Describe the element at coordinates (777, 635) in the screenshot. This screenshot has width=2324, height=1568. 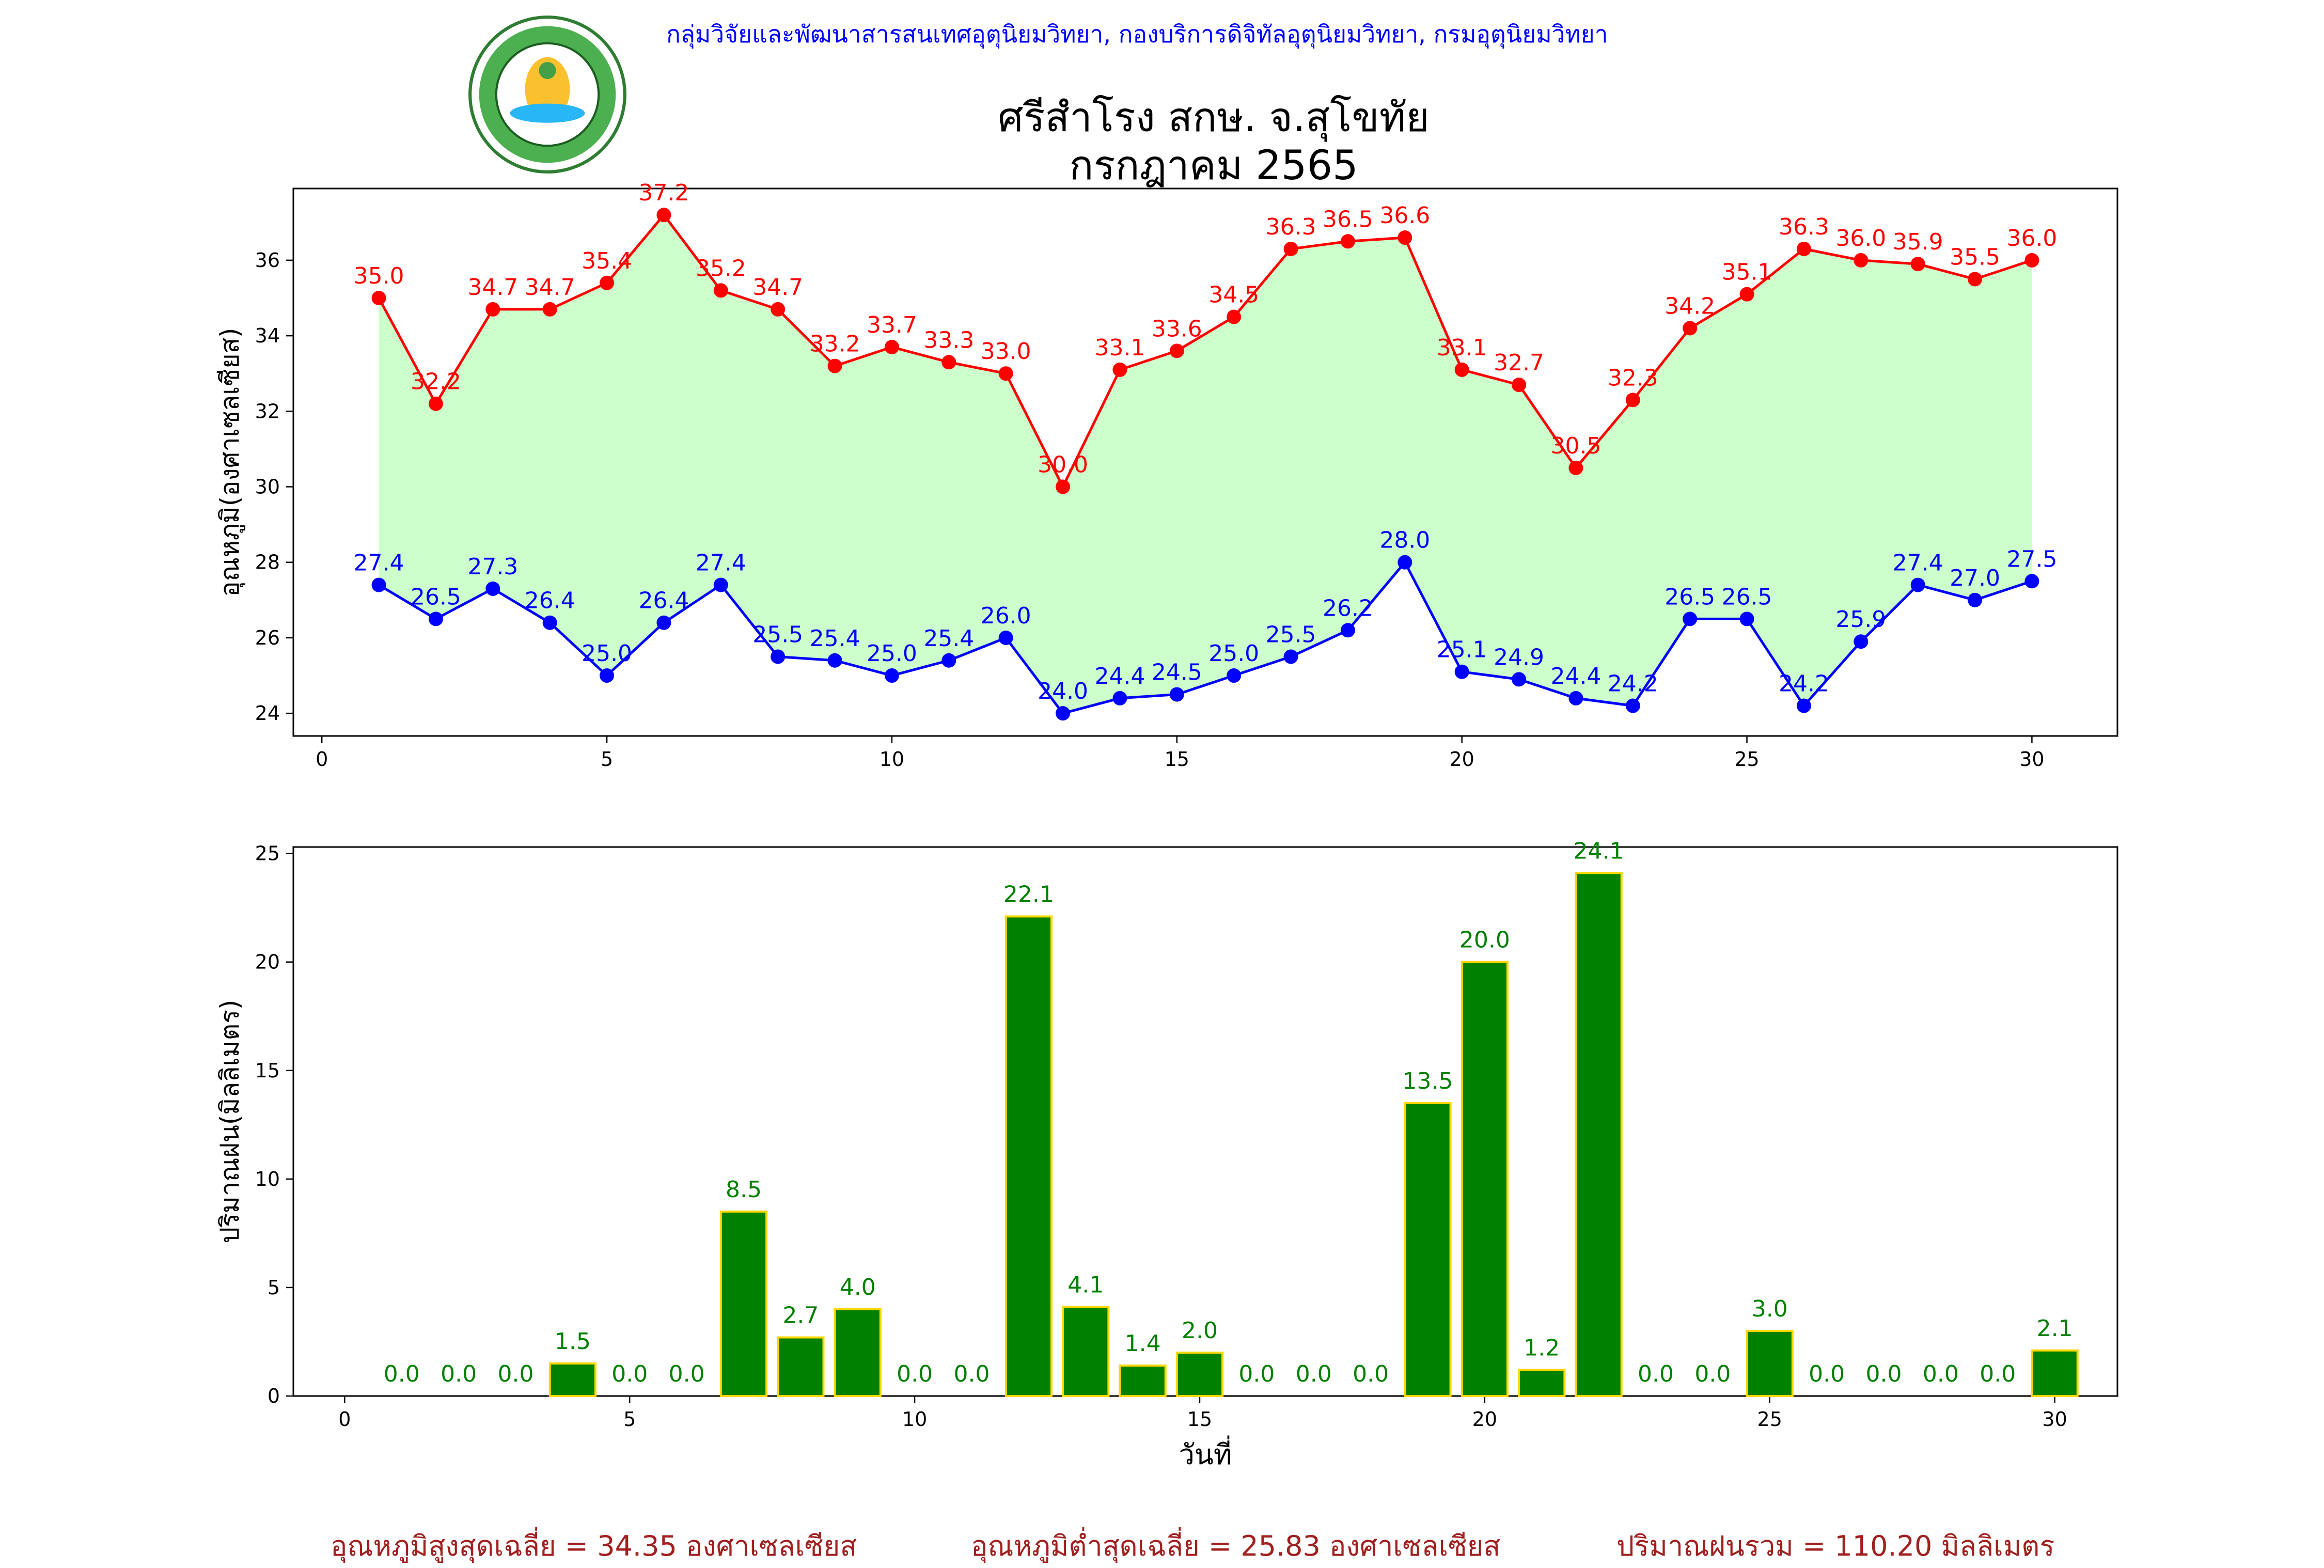
I see `min-temp-label: 25.5` at that location.